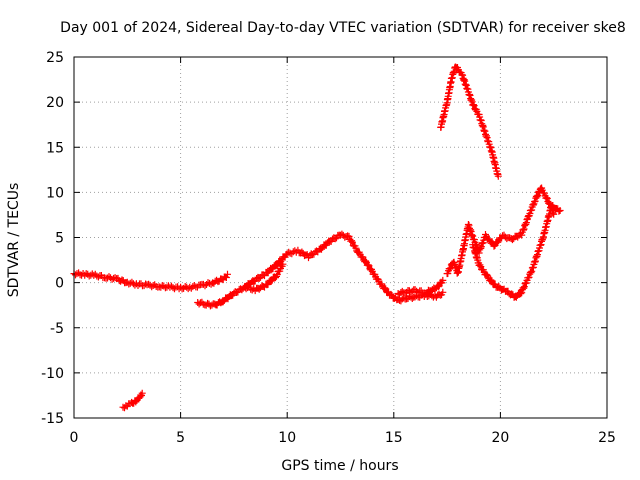 The image size is (640, 480). I want to click on y-axis-label: SDTVAR / TECUs, so click(14, 240).